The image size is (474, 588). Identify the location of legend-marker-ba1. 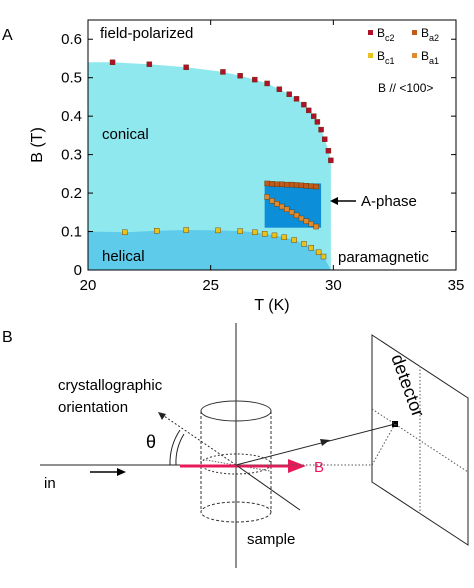
(414, 55).